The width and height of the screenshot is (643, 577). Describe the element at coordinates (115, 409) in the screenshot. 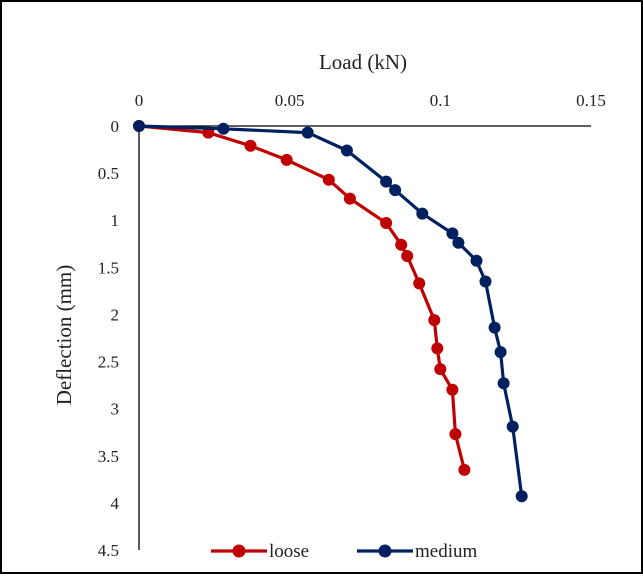

I see `y-tick-label: 3` at that location.